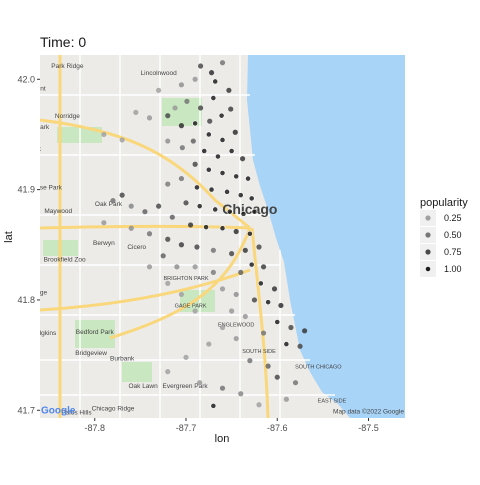  Describe the element at coordinates (185, 279) in the screenshot. I see `map-place-label: BRIGHTON PARK` at that location.